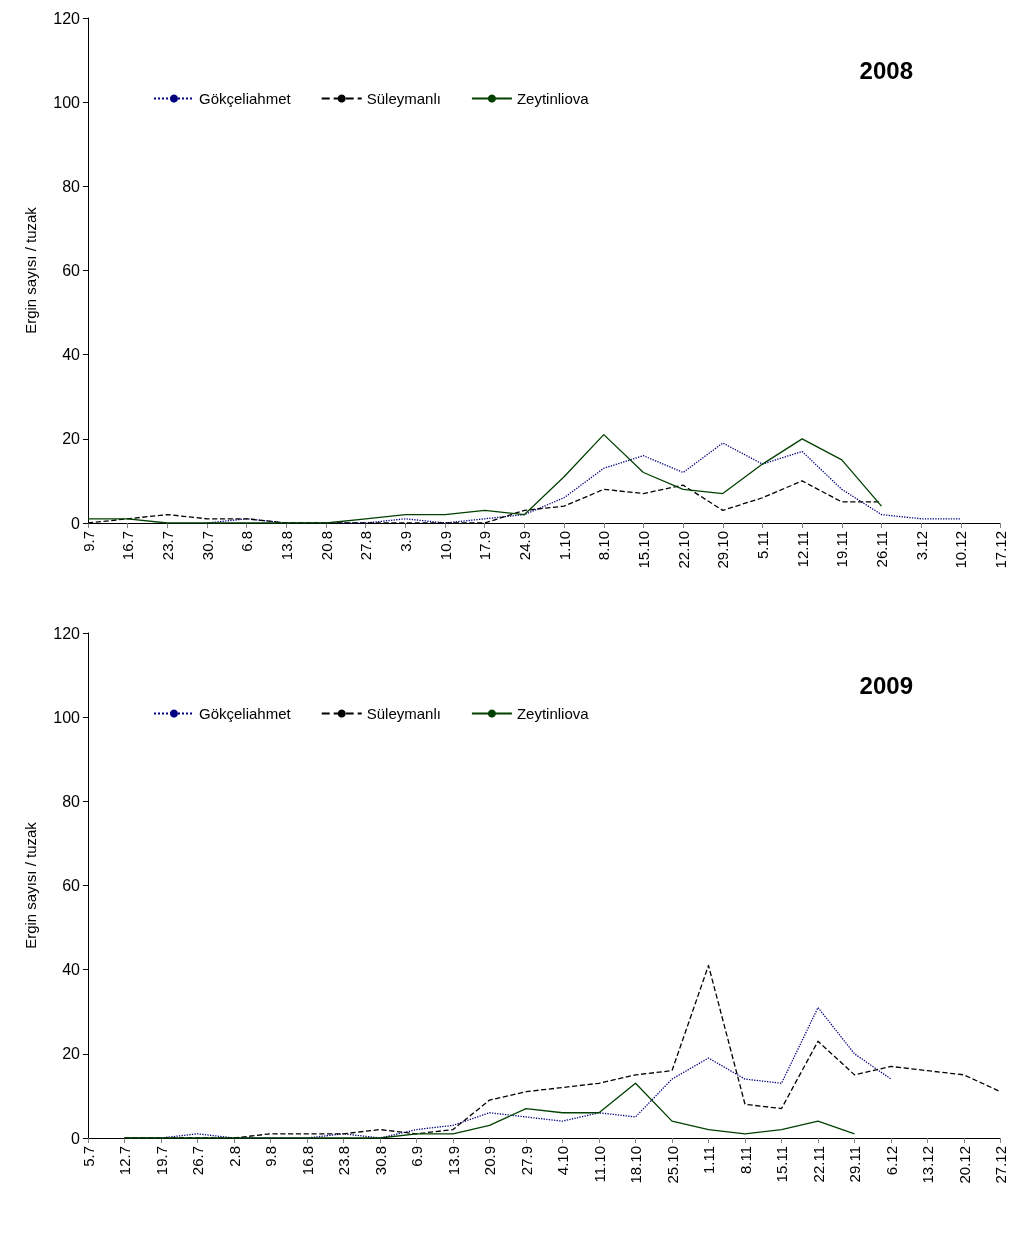 Image resolution: width=1016 pixels, height=1252 pixels. What do you see at coordinates (307, 1161) in the screenshot?
I see `x-tick-label: 16.8` at bounding box center [307, 1161].